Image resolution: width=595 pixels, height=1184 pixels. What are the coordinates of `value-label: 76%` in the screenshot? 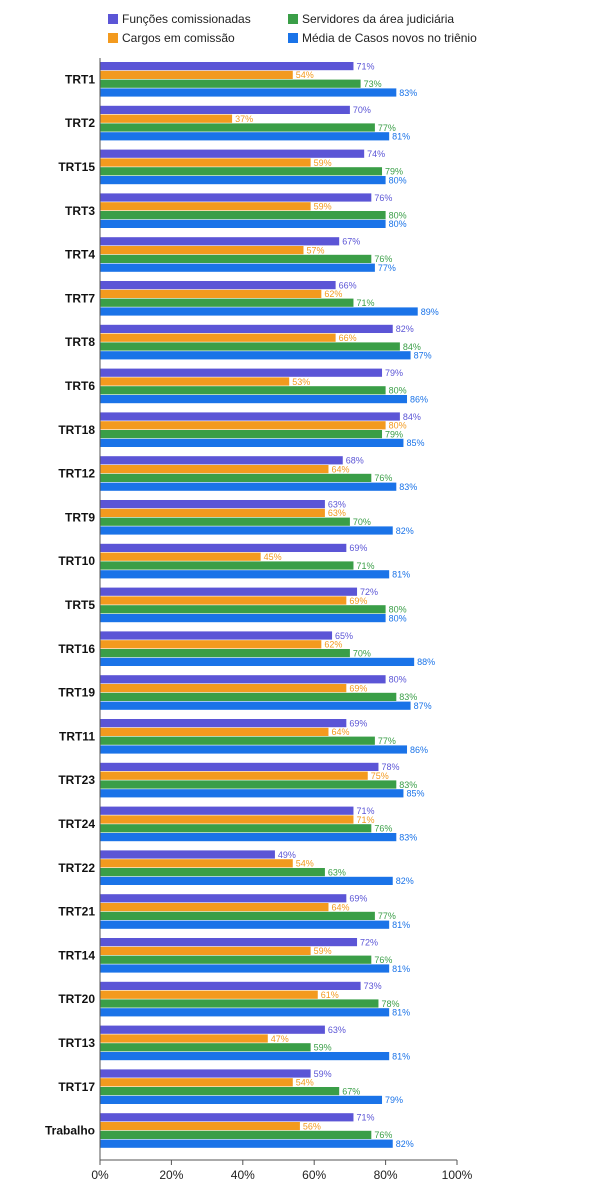 It's located at (383, 198).